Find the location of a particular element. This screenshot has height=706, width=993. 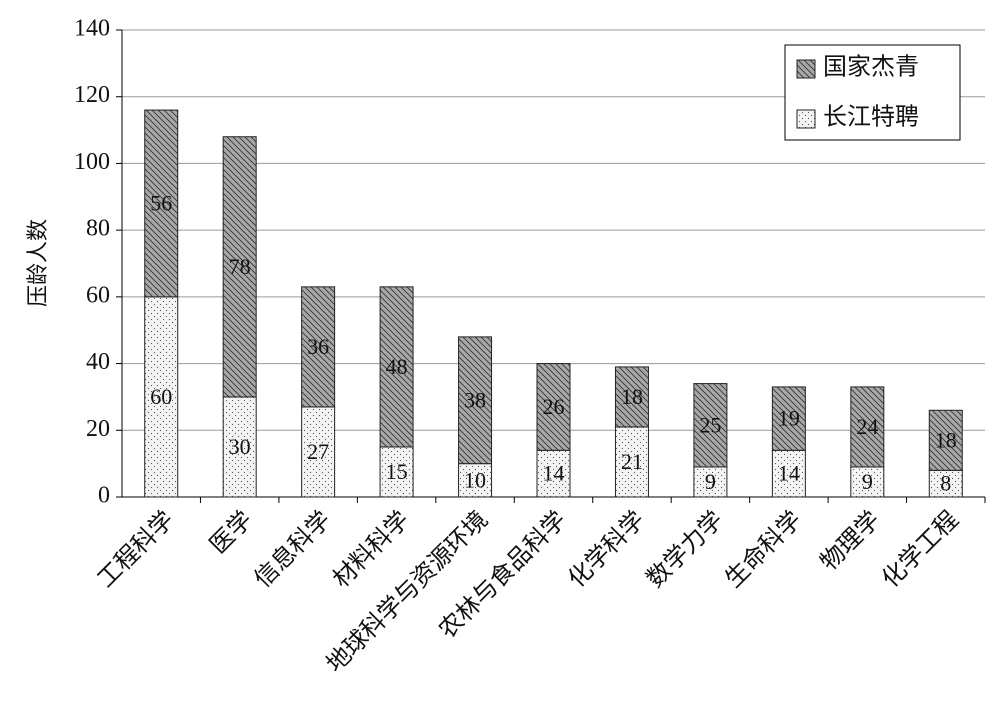

data-label: 38 is located at coordinates (475, 399).